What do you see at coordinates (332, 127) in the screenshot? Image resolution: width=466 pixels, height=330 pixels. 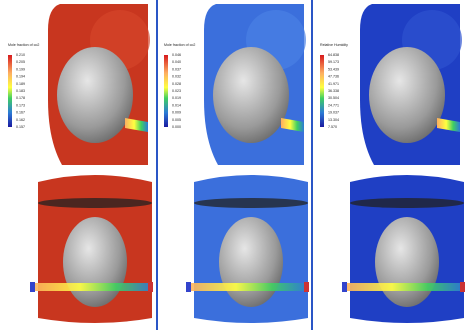 I see `legend-label: 7.570` at bounding box center [332, 127].